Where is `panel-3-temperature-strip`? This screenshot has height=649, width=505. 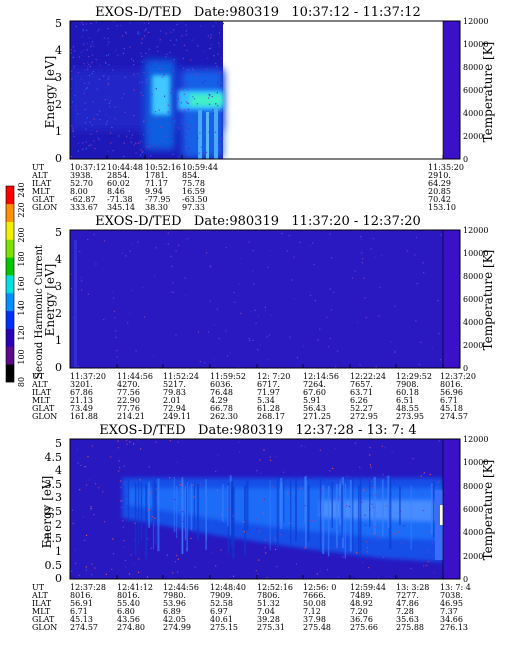 panel-3-temperature-strip is located at coordinates (451, 509).